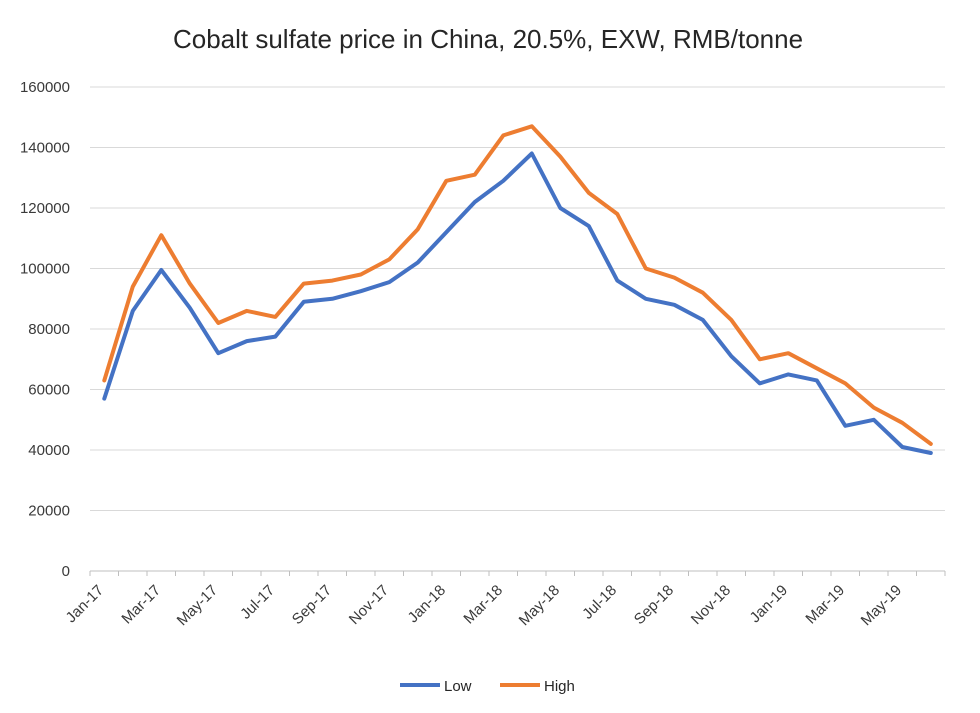 This screenshot has width=980, height=713. What do you see at coordinates (369, 605) in the screenshot?
I see `x-tick-label: Nov-17` at bounding box center [369, 605].